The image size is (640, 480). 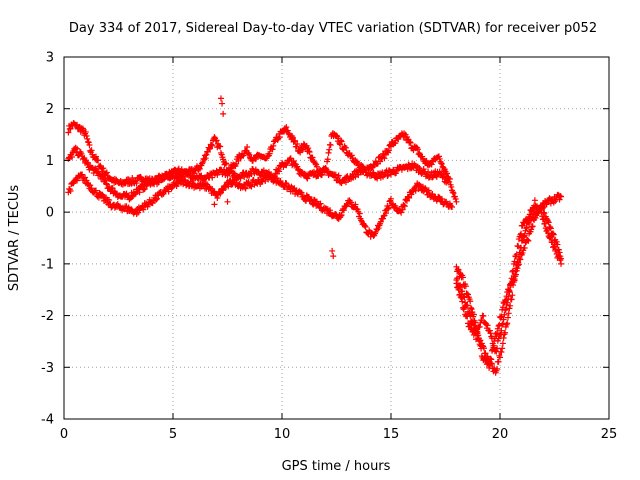 I want to click on y-tick-label: -2, so click(x=47, y=316).